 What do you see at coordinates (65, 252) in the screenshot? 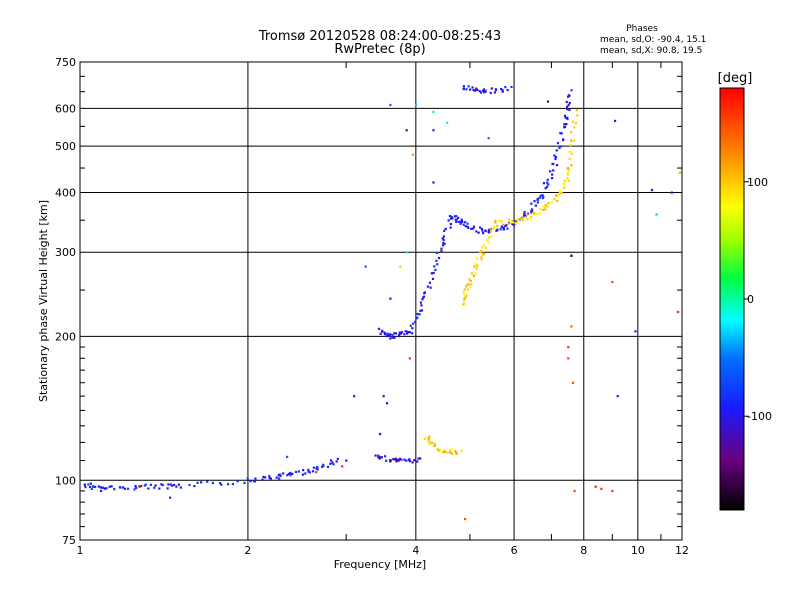
I see `y-tick-label: 300` at bounding box center [65, 252].